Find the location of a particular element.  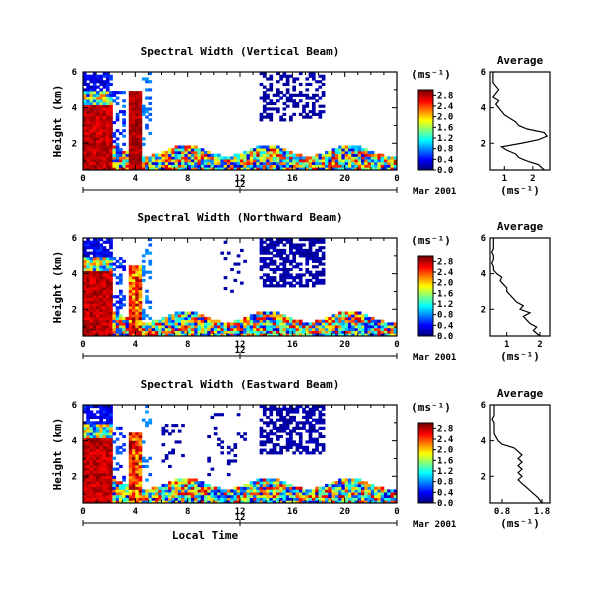

average-y-tick-label: 6 is located at coordinates (483, 406).